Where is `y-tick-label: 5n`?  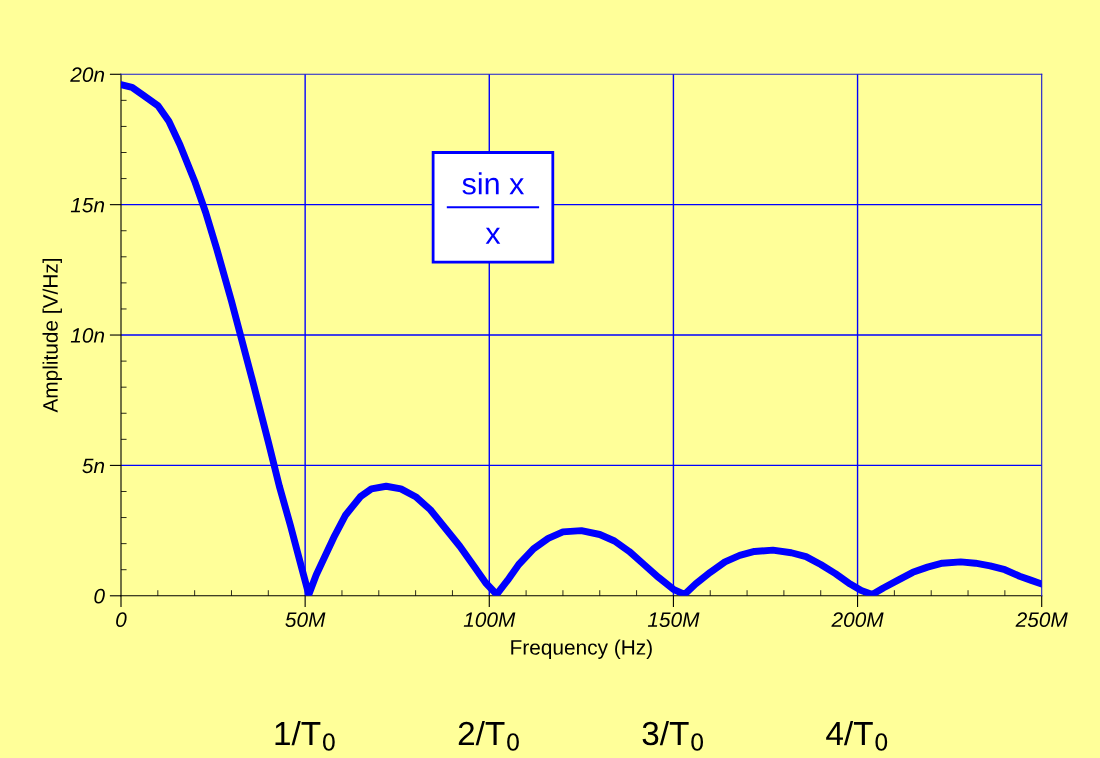
y-tick-label: 5n is located at coordinates (93, 466).